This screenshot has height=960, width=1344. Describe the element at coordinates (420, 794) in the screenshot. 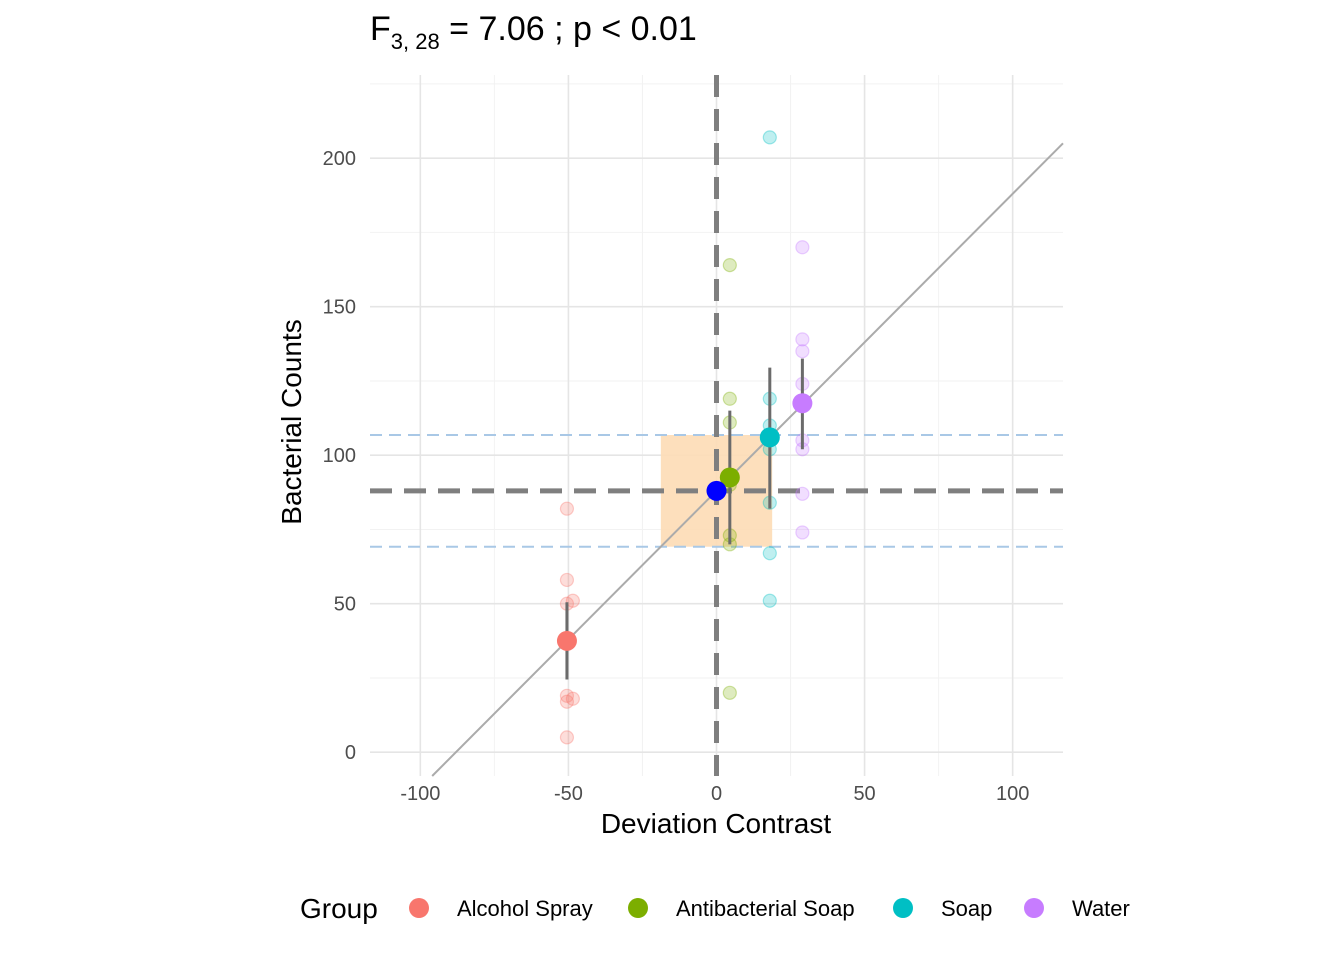

I see `x-tick-label: -100` at that location.